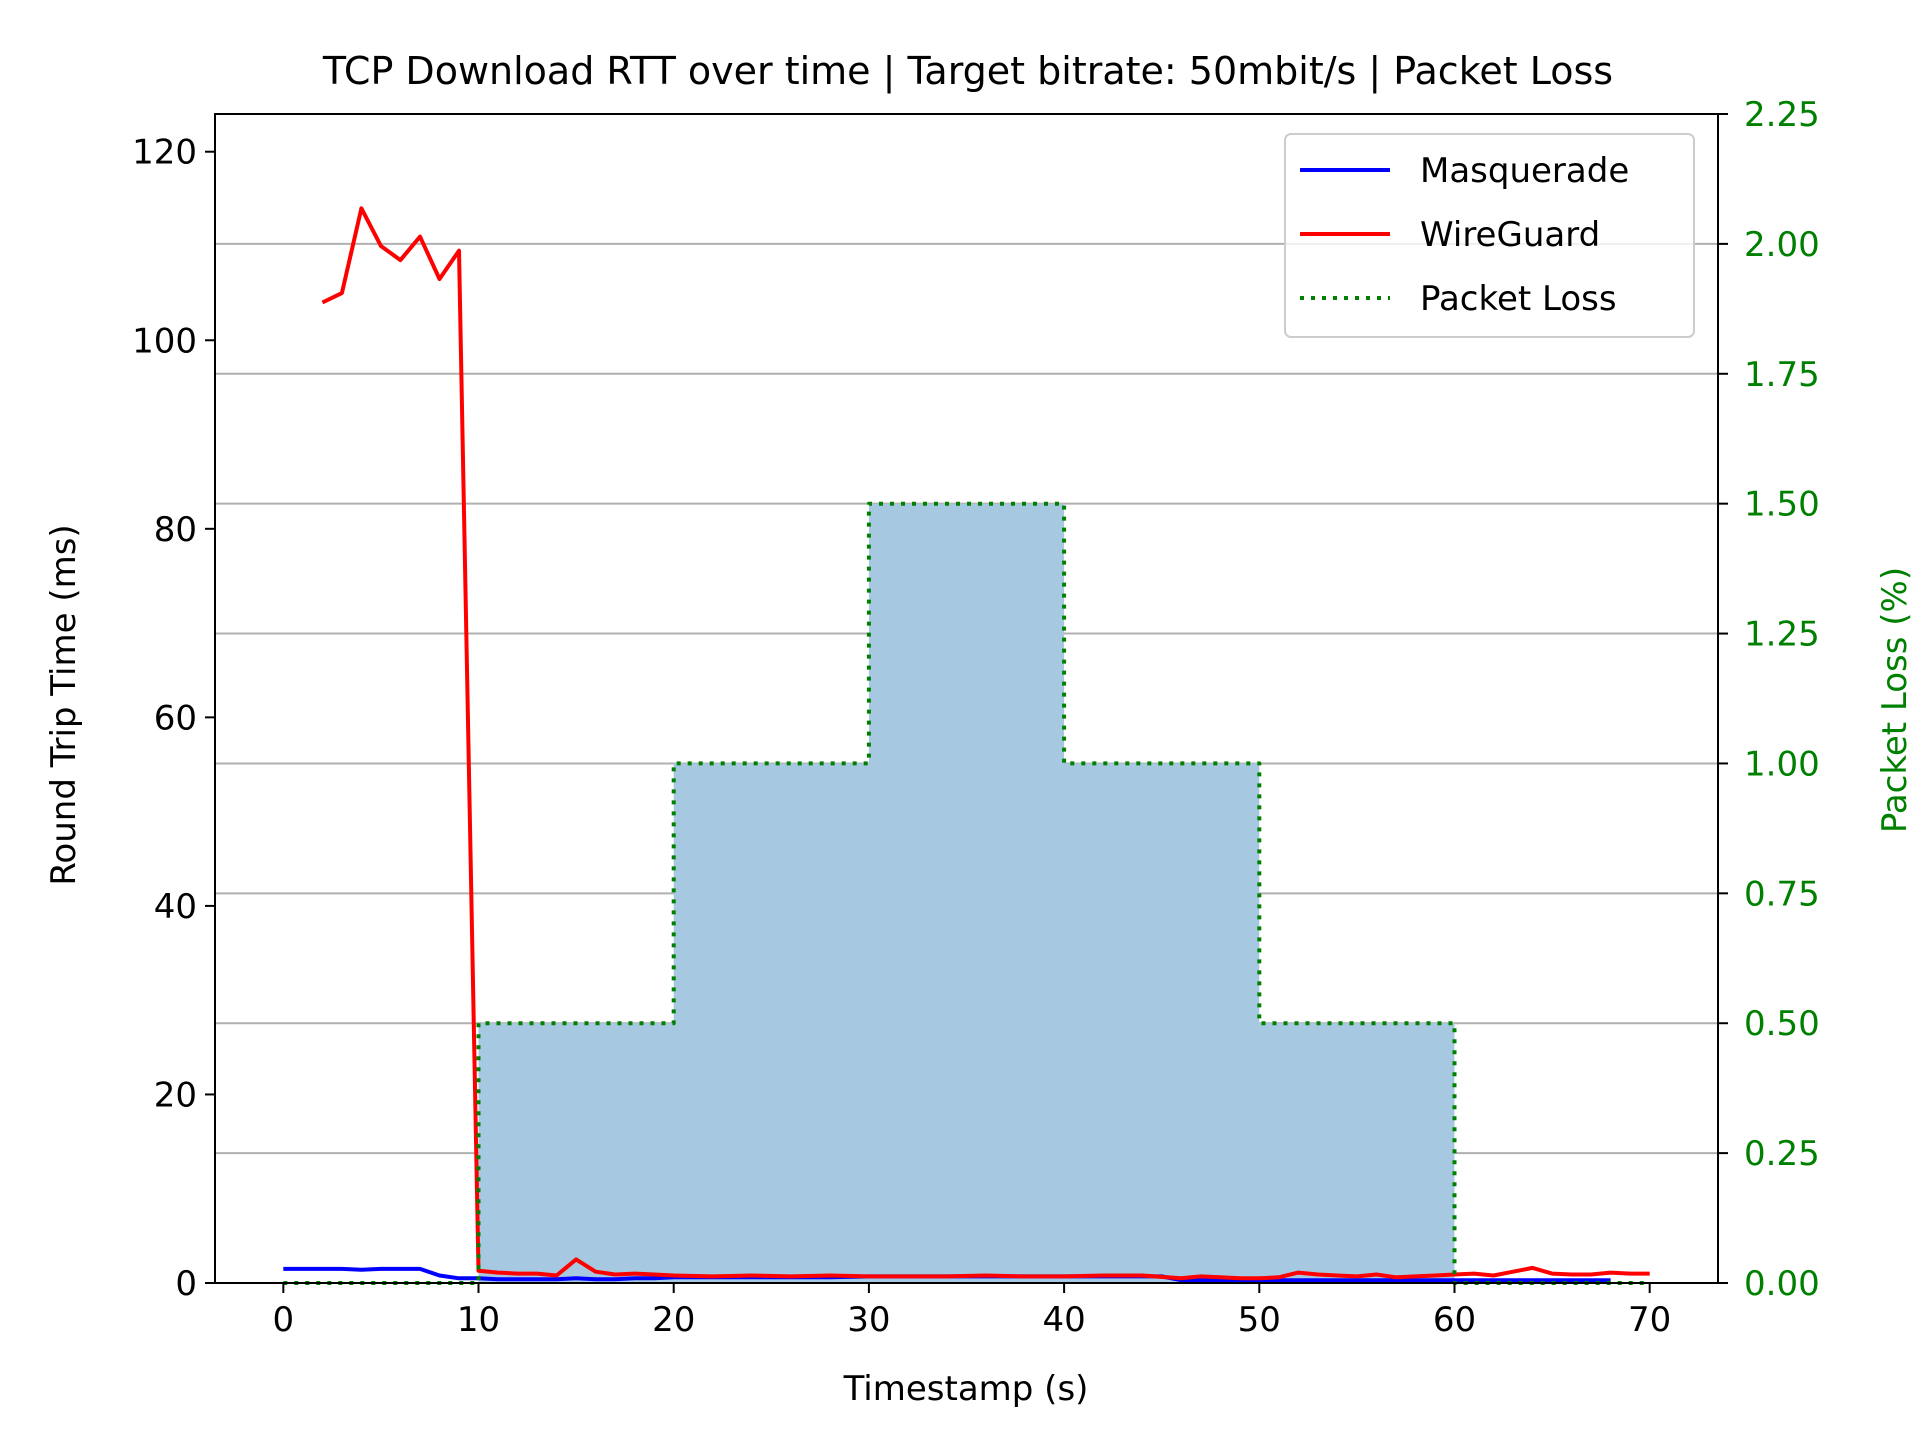  Describe the element at coordinates (1782, 115) in the screenshot. I see `y2-tick-label: 2.25` at that location.